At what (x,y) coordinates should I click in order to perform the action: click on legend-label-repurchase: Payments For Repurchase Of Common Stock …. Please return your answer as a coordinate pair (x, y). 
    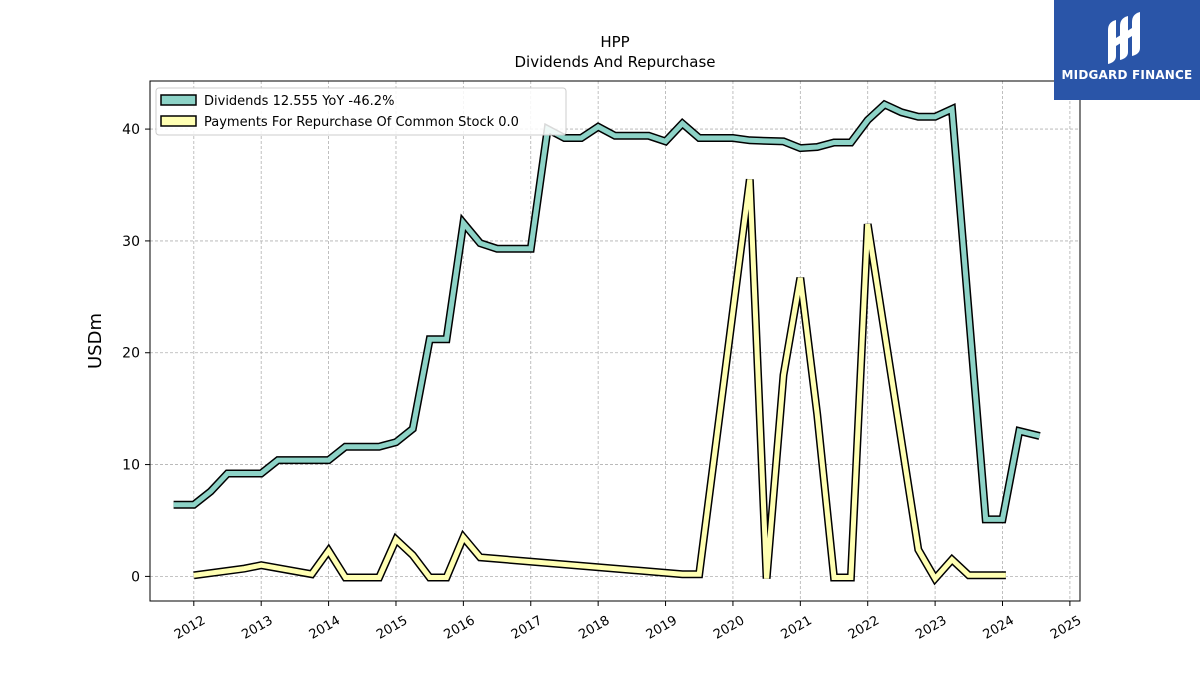
    Looking at the image, I should click on (361, 122).